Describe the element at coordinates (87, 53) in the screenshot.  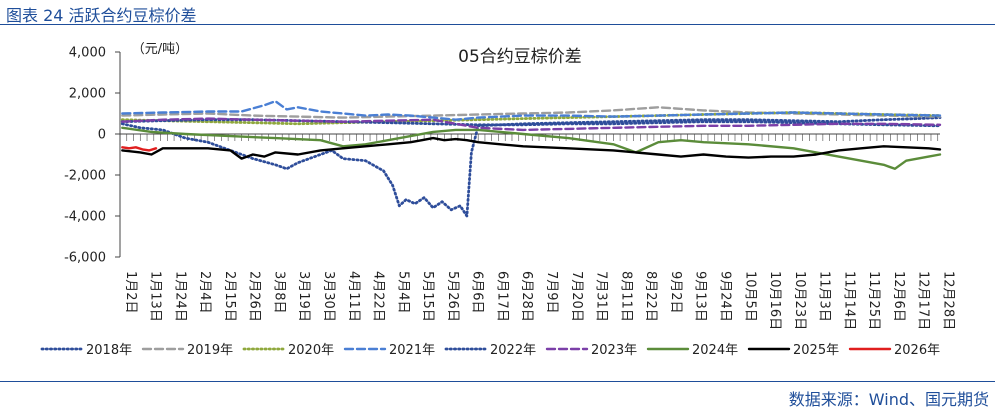
I see `y-tick-label: 4,000` at that location.